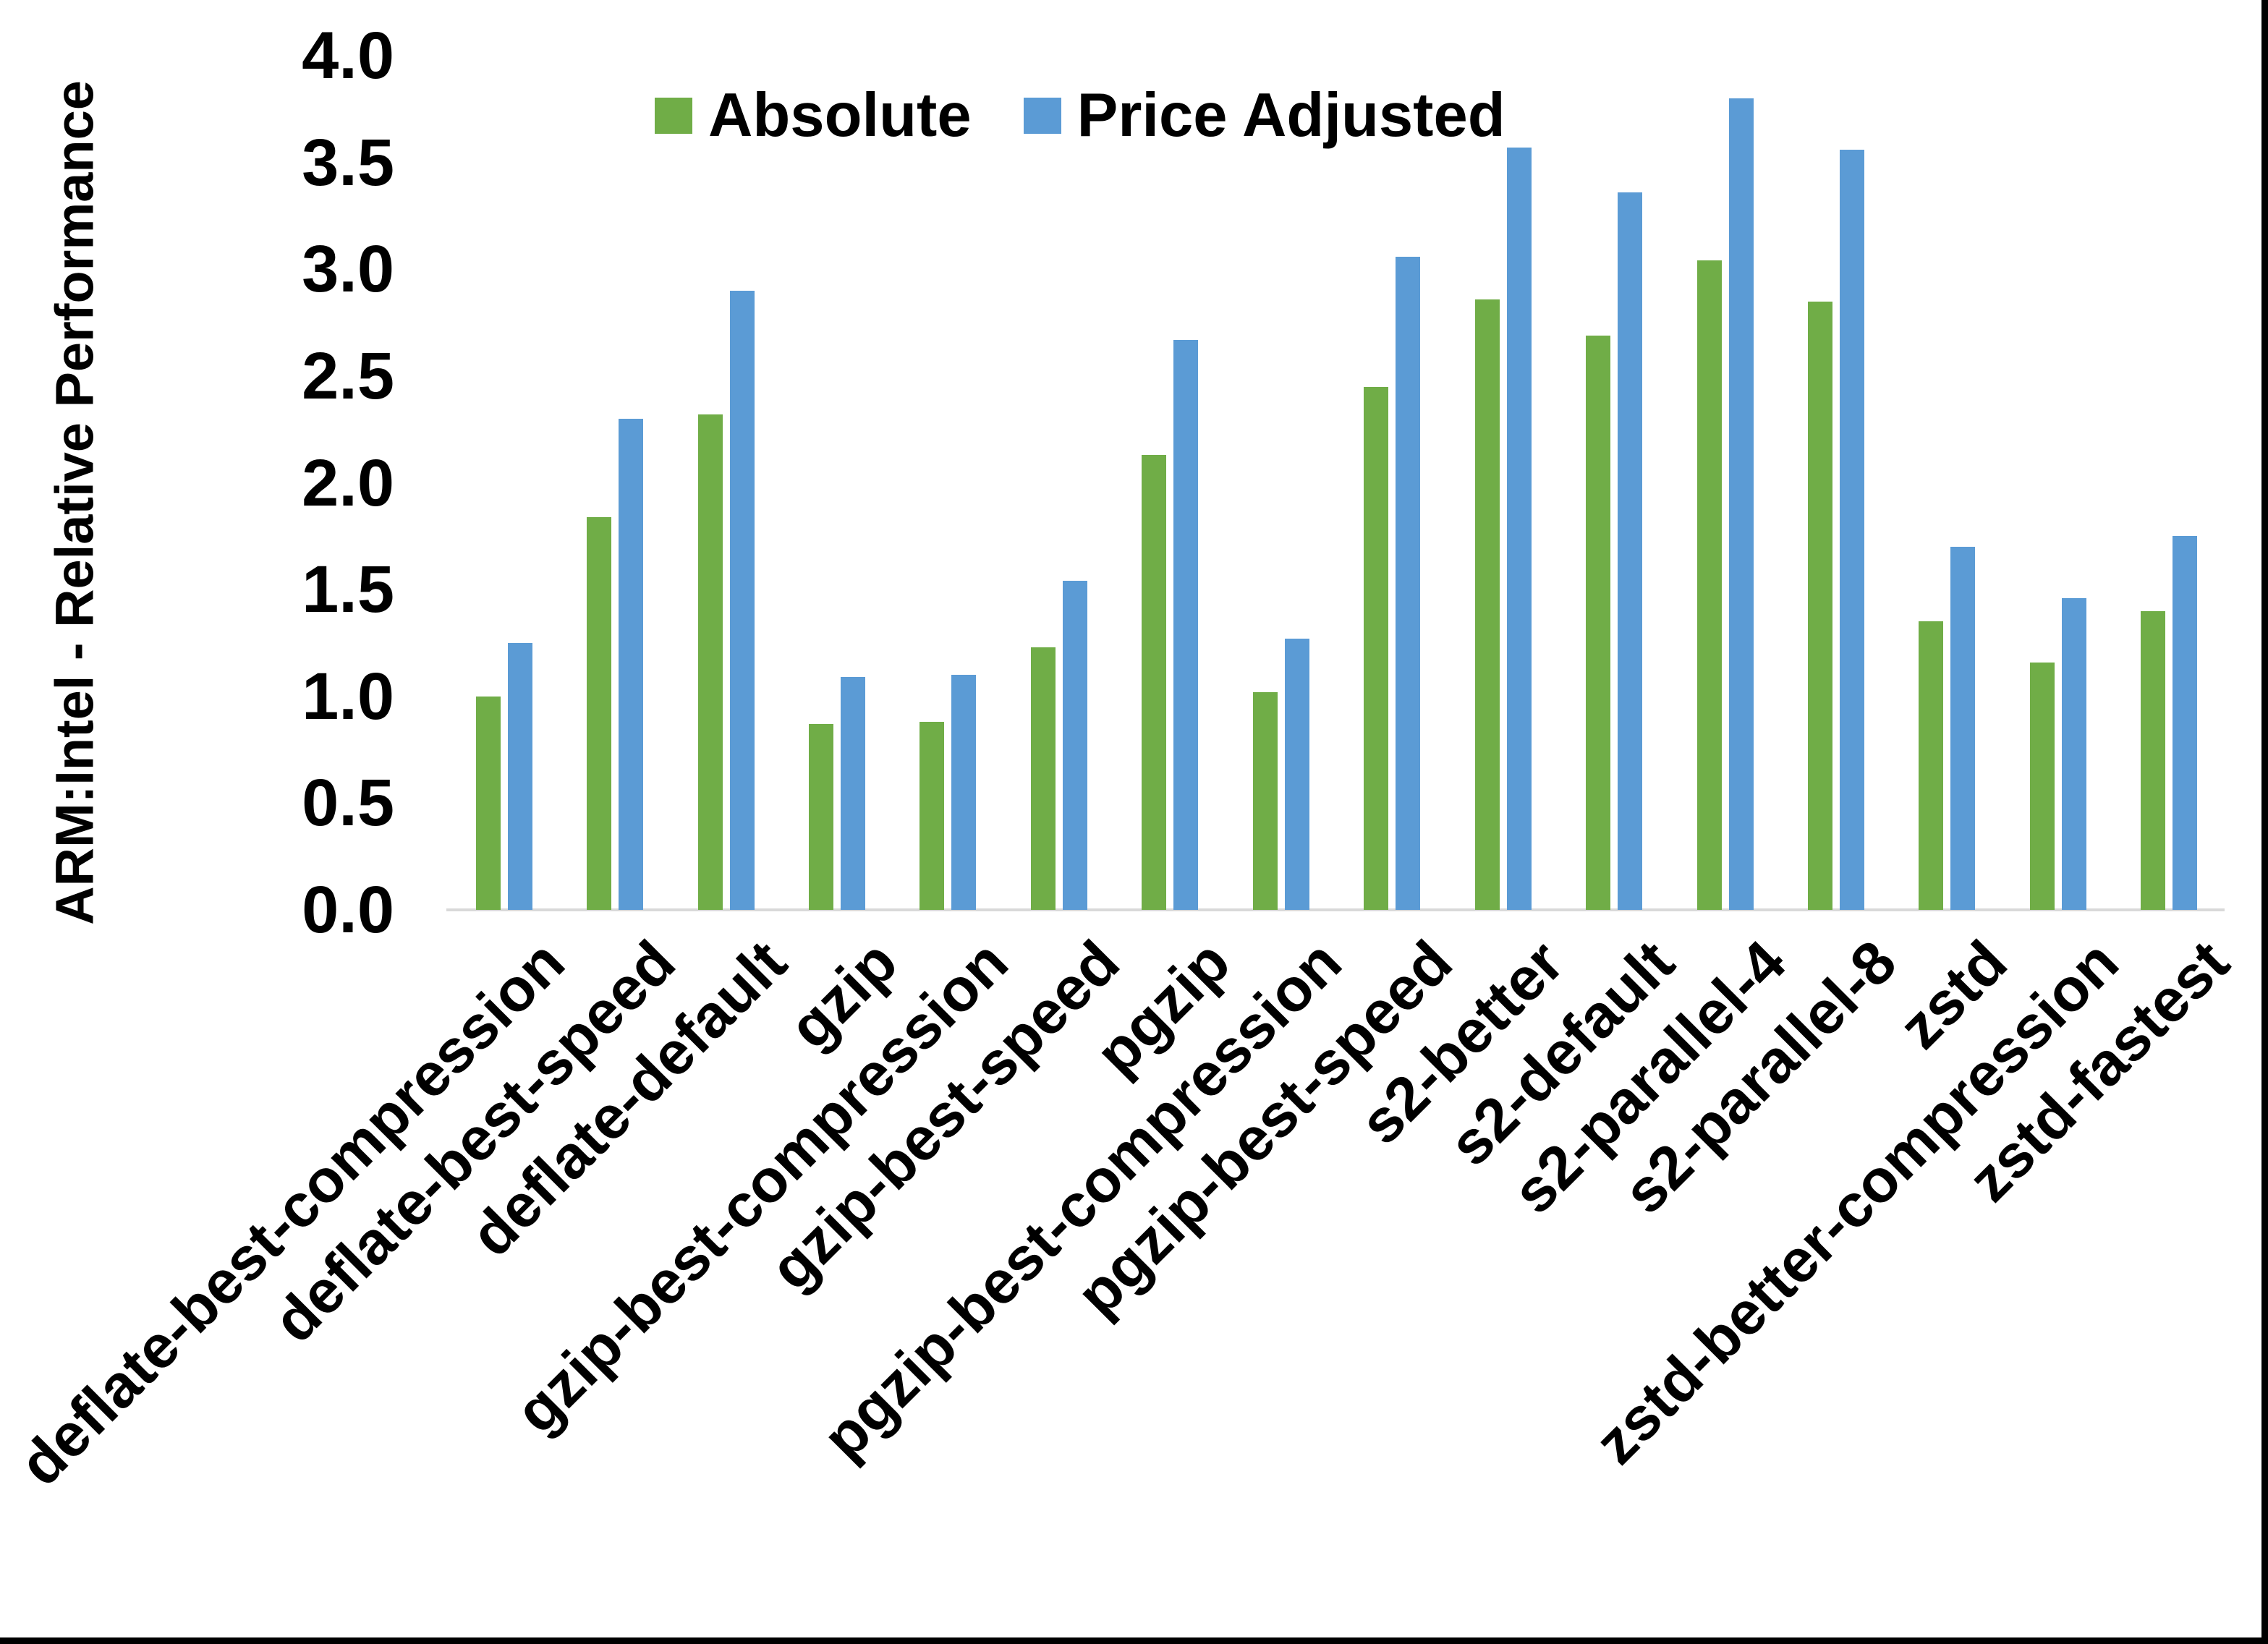 Image resolution: width=2268 pixels, height=1644 pixels. I want to click on bar-price-adjusted-s2-better, so click(1519, 528).